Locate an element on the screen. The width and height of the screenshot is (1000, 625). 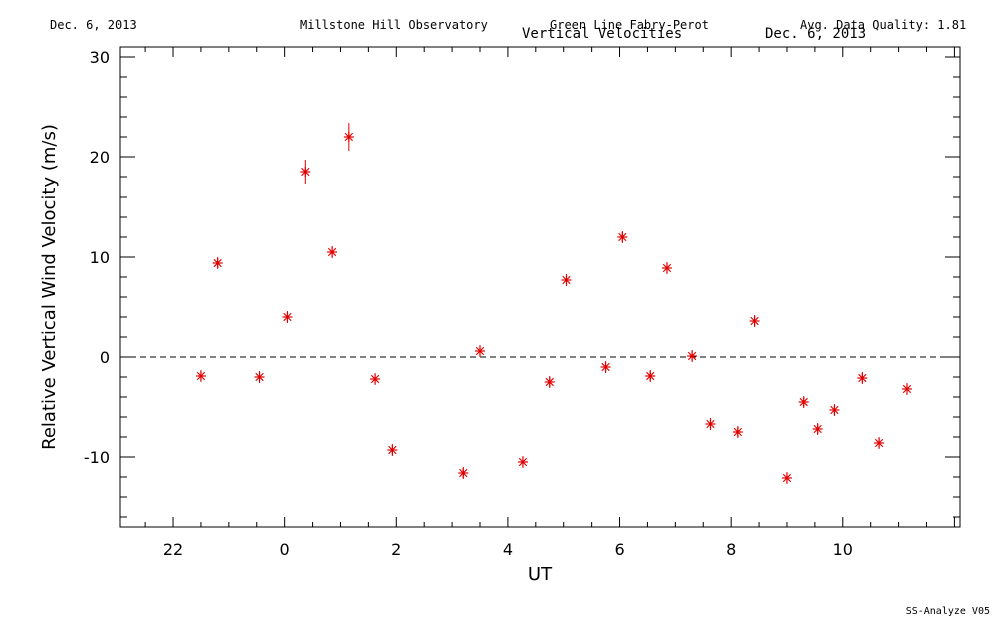
y-tick-label: 10 is located at coordinates (100, 257).